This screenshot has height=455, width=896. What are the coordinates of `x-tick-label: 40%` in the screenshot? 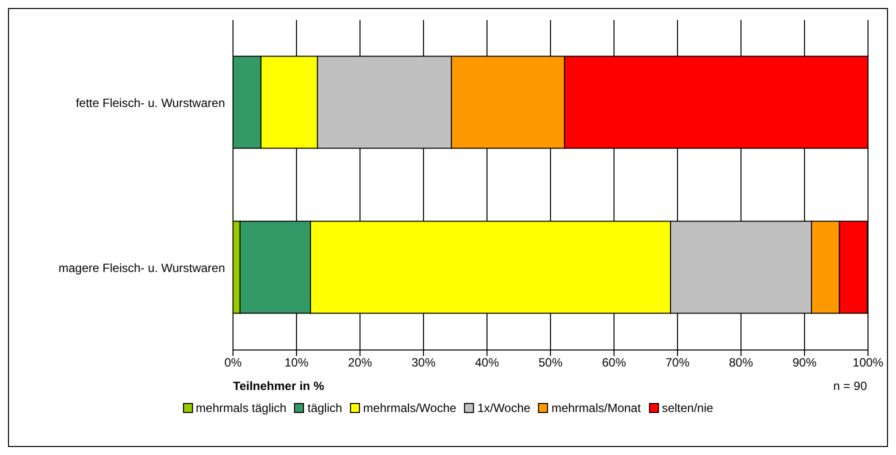 It's located at (487, 363).